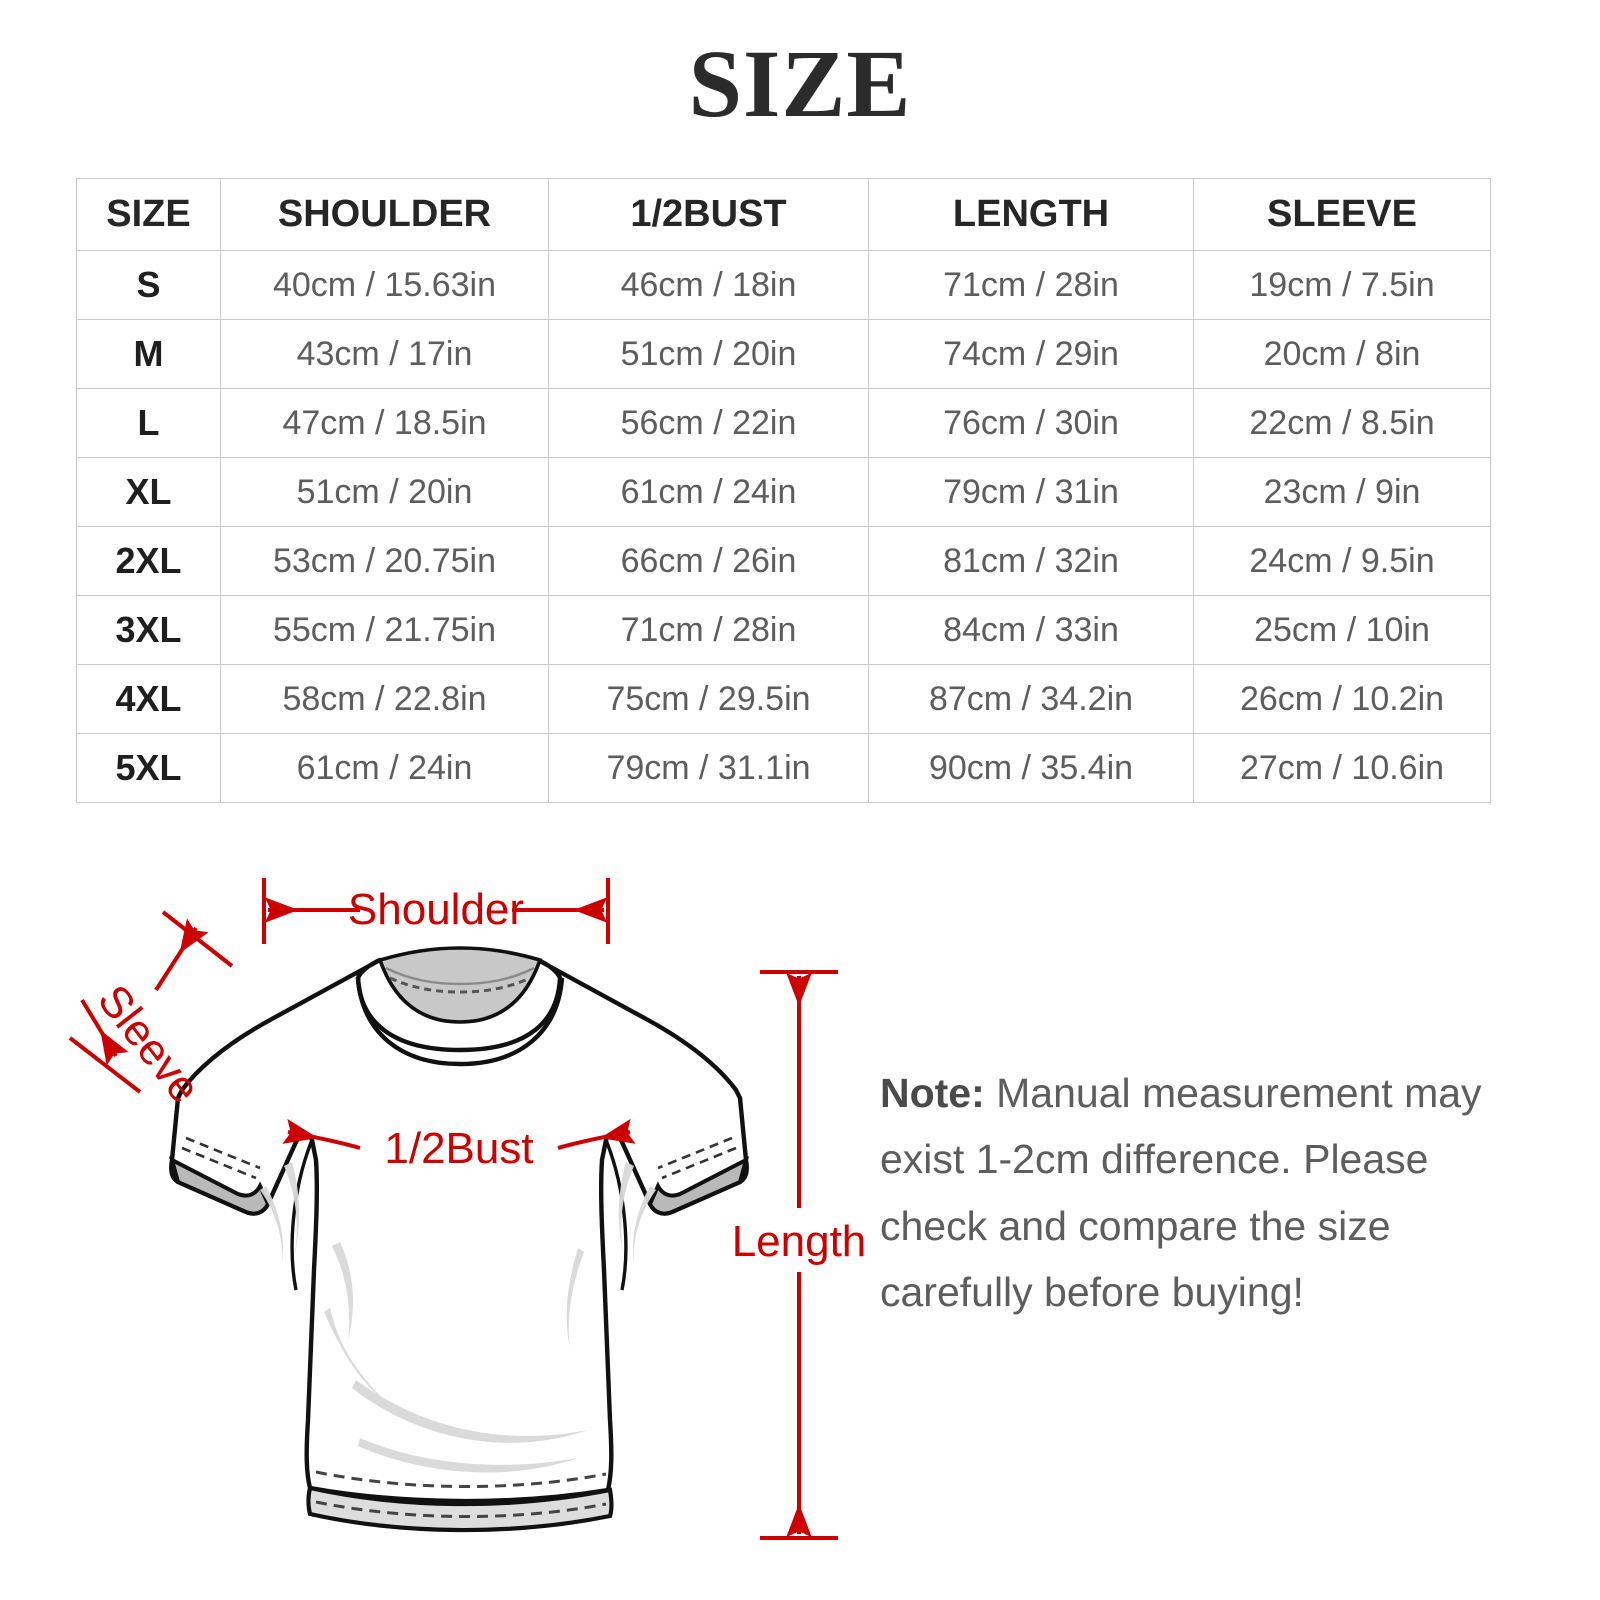 The image size is (1600, 1600). I want to click on cell-size: S, so click(148, 285).